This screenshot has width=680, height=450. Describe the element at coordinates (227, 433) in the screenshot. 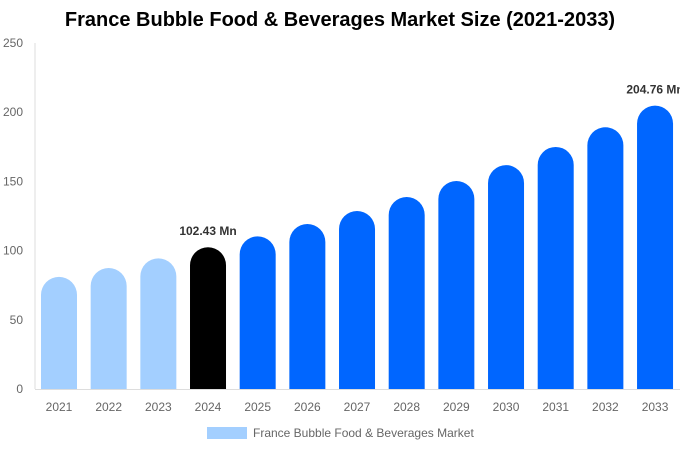

I see `legend-swatch` at that location.